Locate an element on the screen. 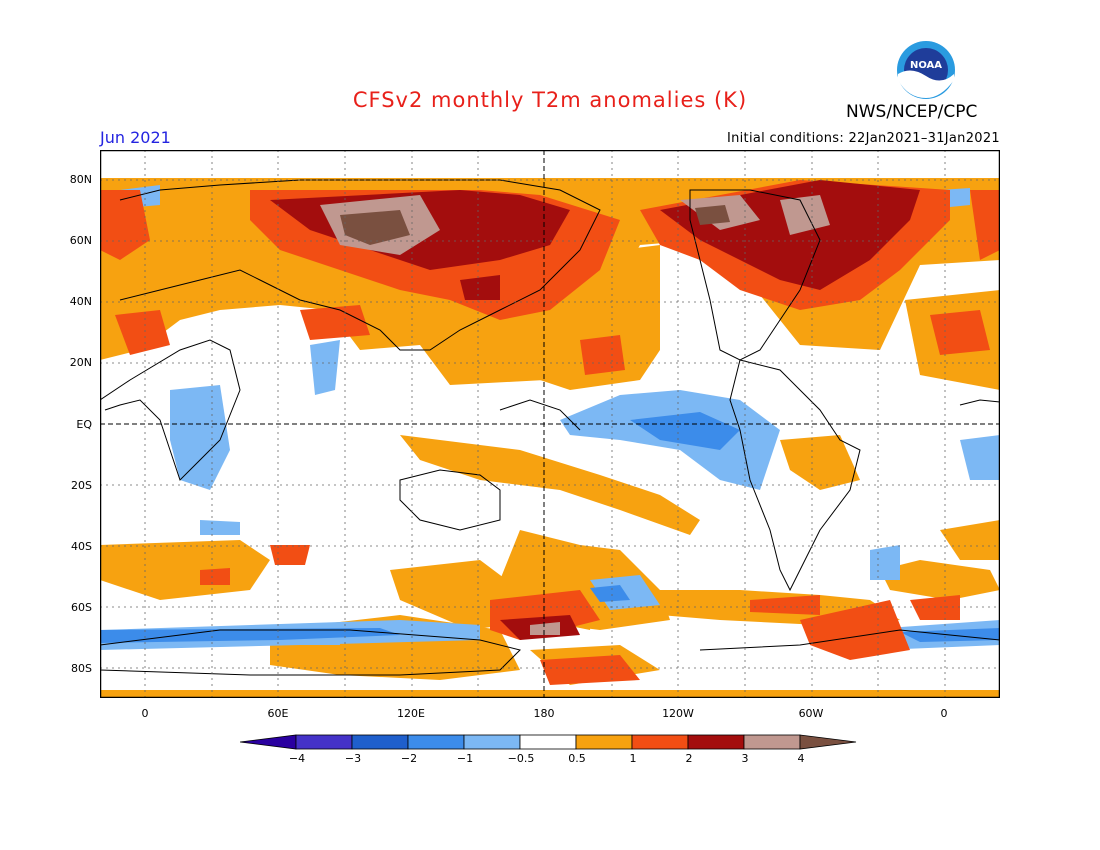 This screenshot has width=1100, height=850. lat-label: 80S is located at coordinates (81, 668).